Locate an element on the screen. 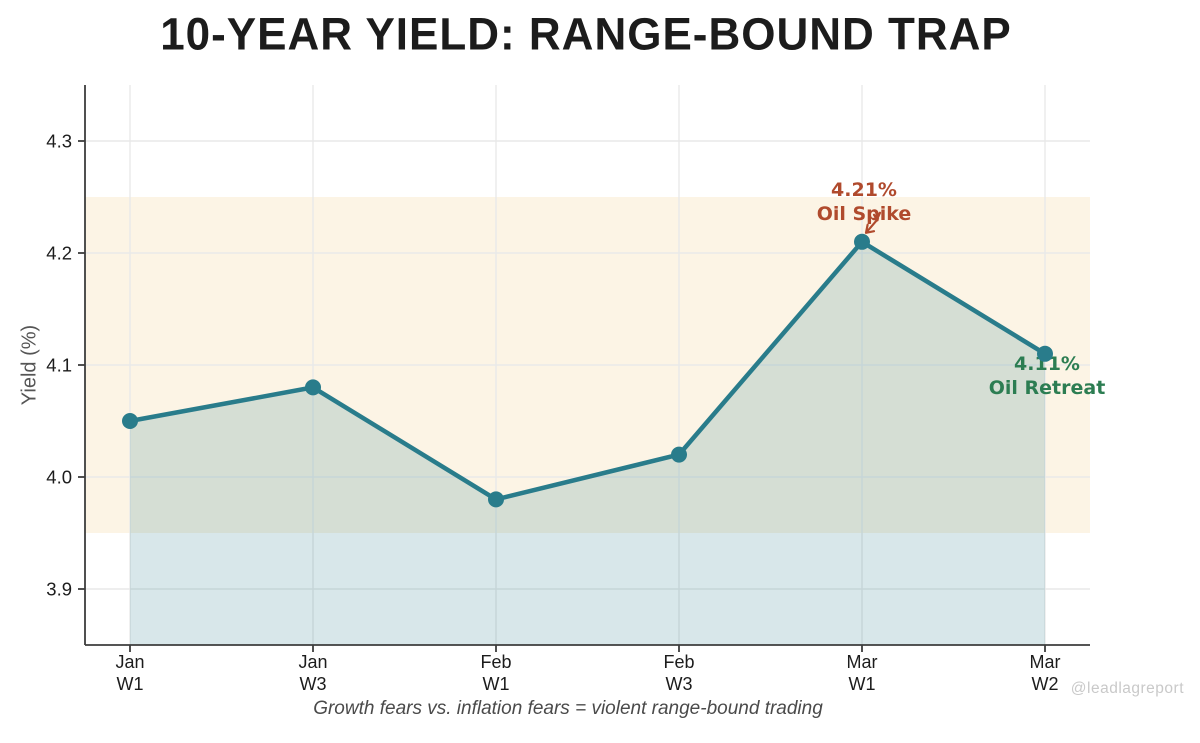  annotation-text: 4.11% Oil Retreat is located at coordinates (1047, 376).